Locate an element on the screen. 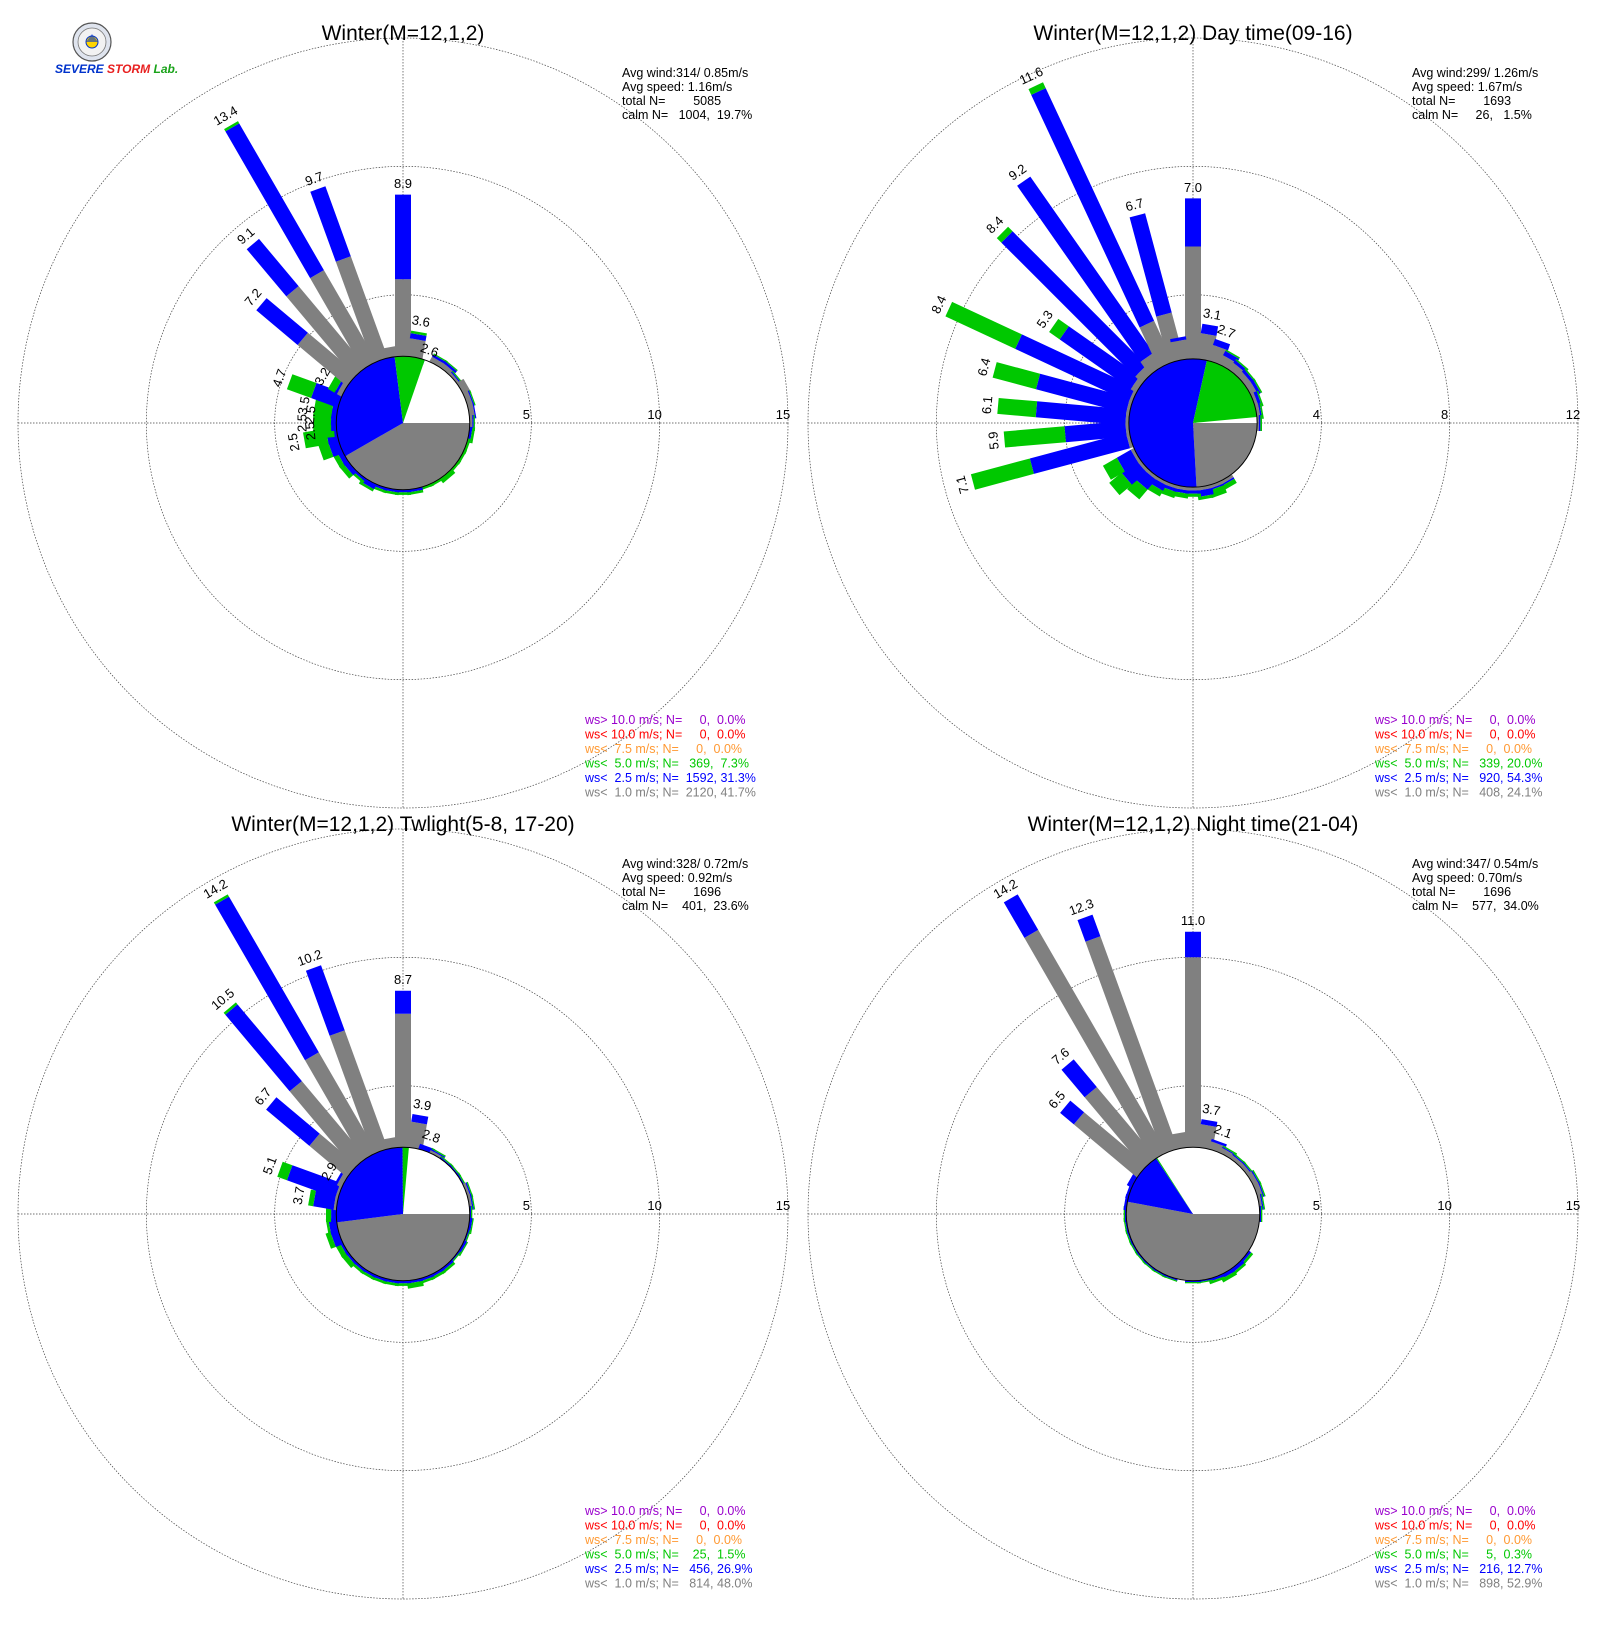  bar-value-label: 3.5 is located at coordinates (304, 405).